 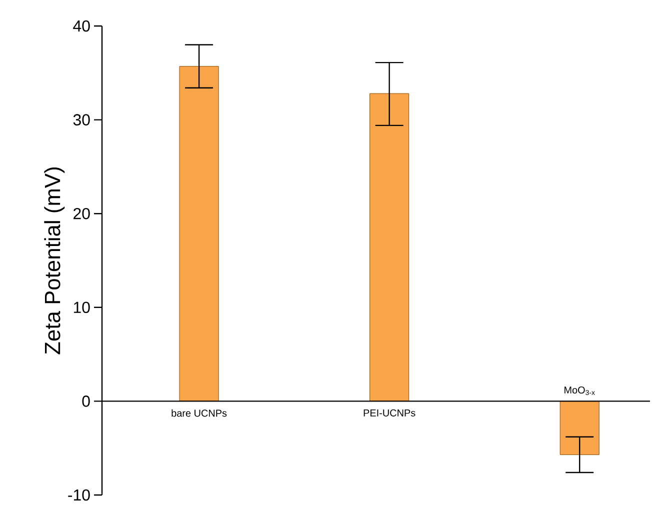 What do you see at coordinates (82, 308) in the screenshot?
I see `y-tick-label: 10` at bounding box center [82, 308].